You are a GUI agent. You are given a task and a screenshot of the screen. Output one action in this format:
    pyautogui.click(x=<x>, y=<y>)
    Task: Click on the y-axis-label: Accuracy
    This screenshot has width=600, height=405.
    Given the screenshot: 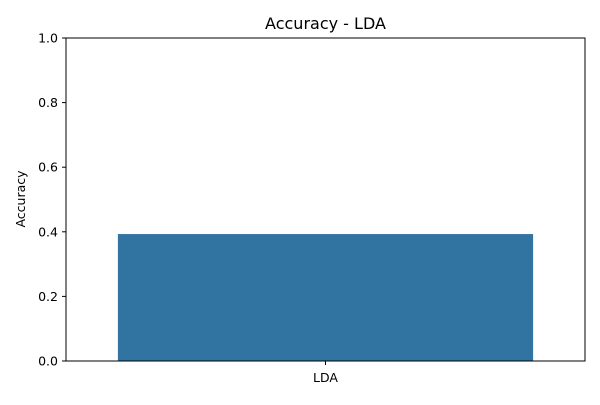 What is the action you would take?
    pyautogui.click(x=20, y=199)
    